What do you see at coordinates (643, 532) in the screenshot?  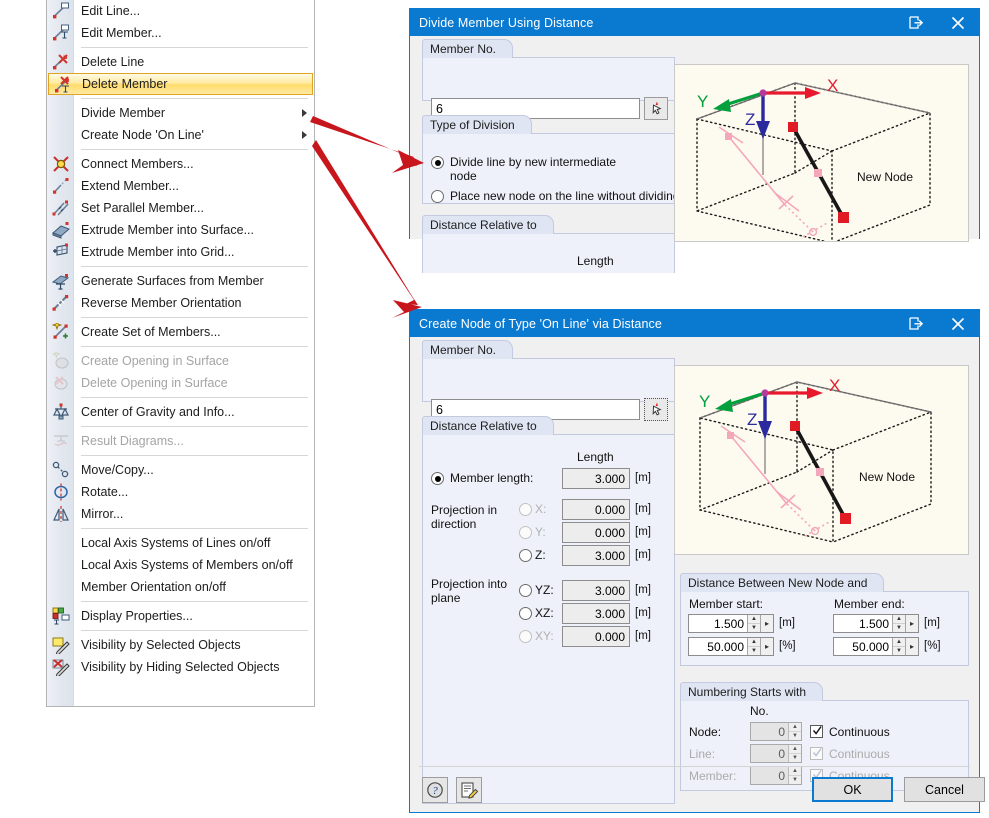 I see `projection-unit-y: [m]` at bounding box center [643, 532].